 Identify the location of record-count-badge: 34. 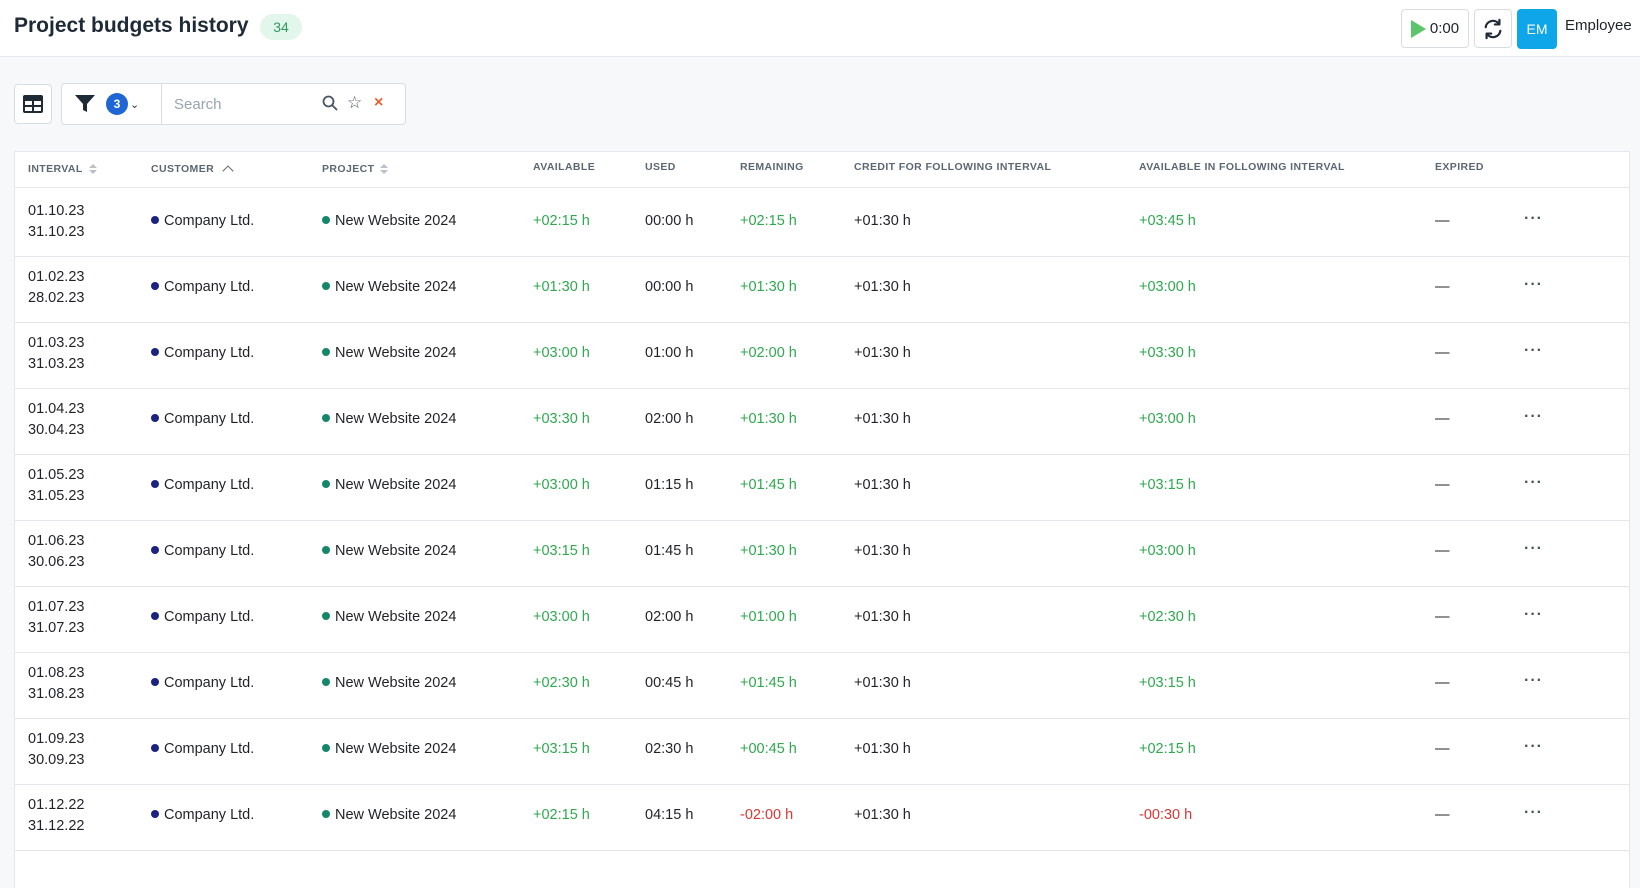
(281, 27).